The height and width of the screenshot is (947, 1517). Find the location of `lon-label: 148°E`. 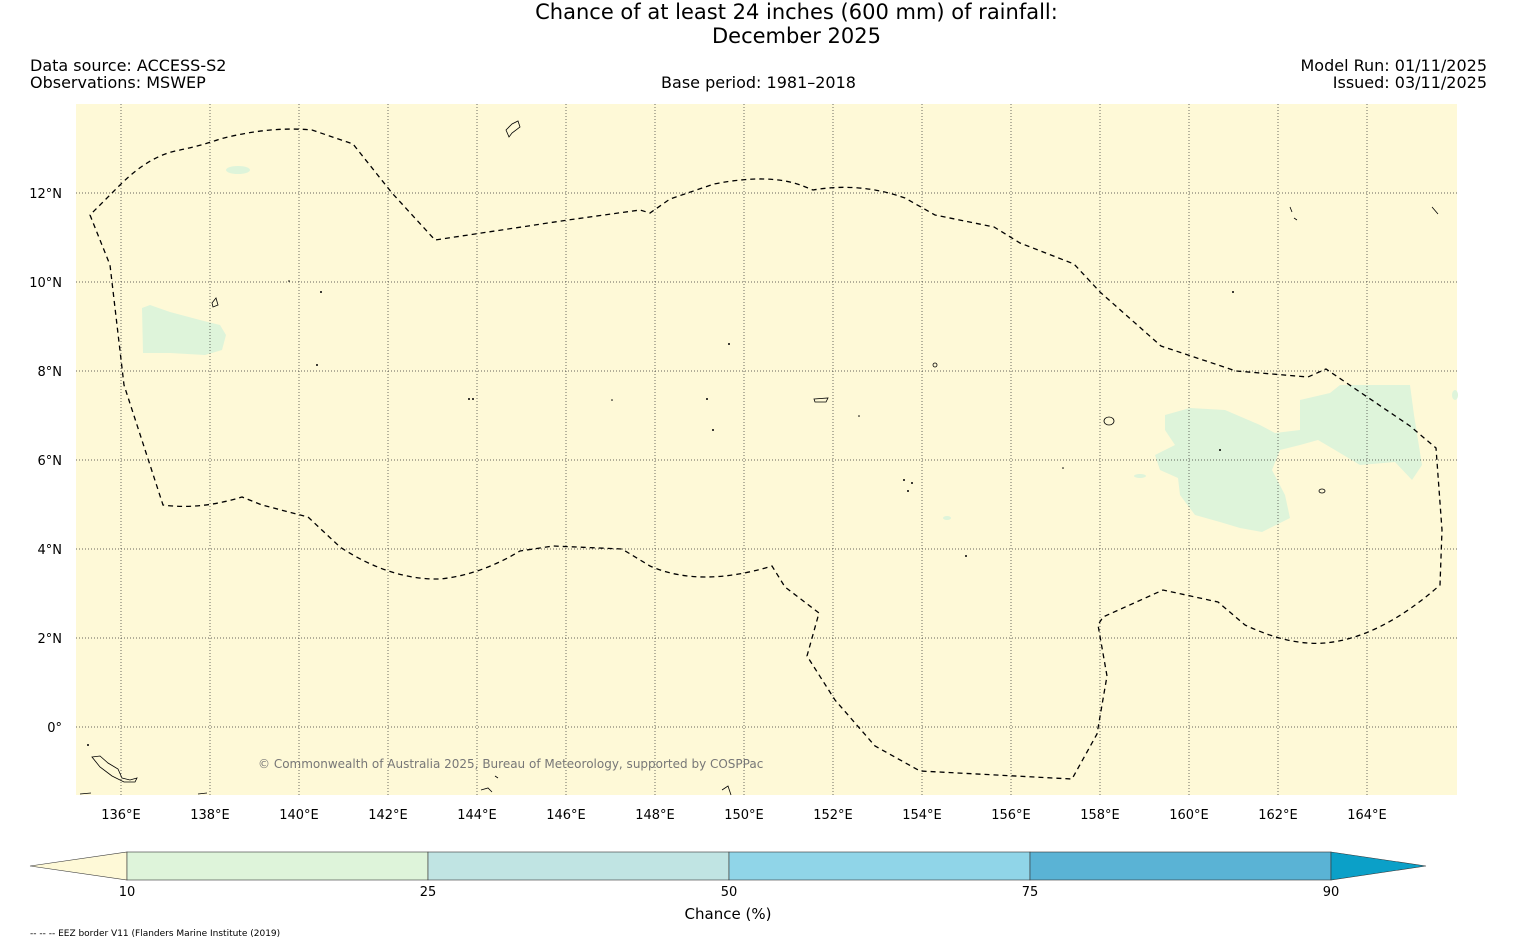

lon-label: 148°E is located at coordinates (655, 815).